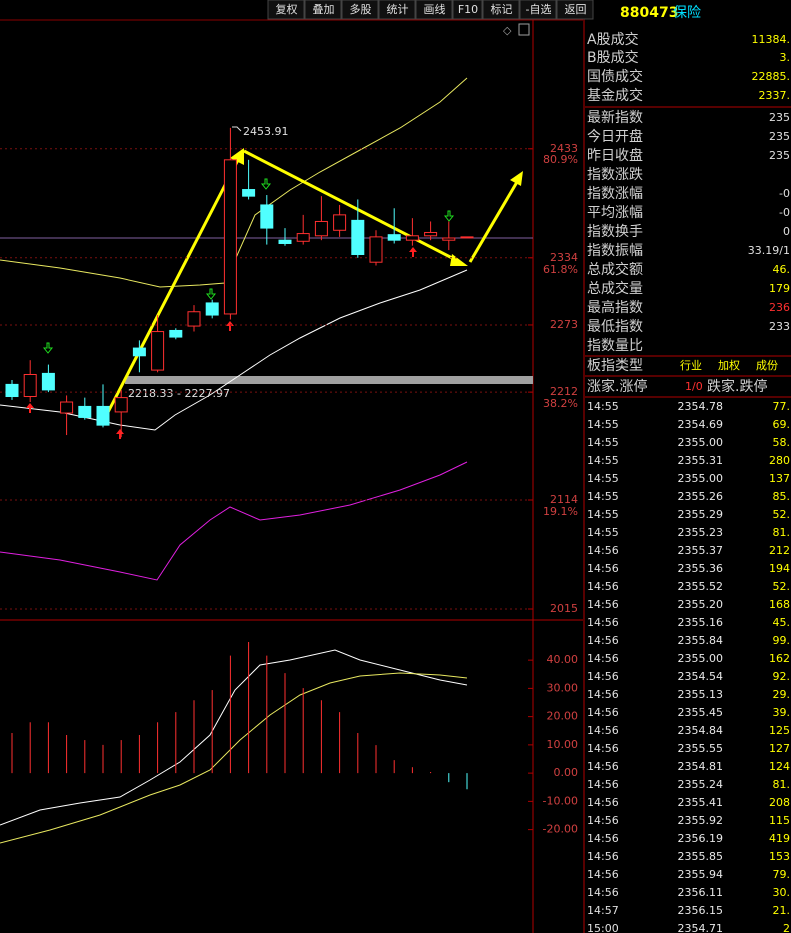 The width and height of the screenshot is (791, 933). I want to click on tick-price: 2355.84, so click(701, 640).